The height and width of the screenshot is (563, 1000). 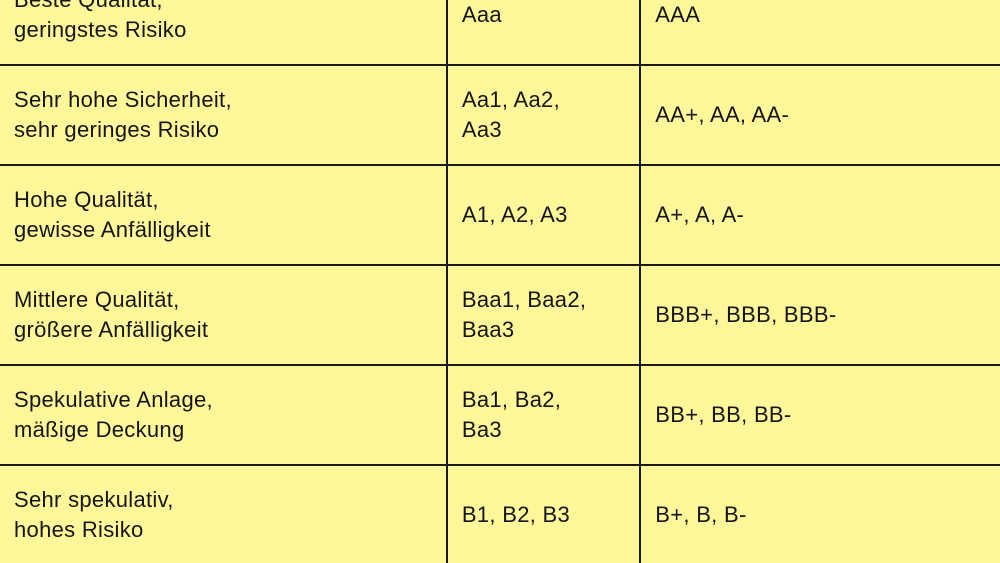 What do you see at coordinates (112, 229) in the screenshot?
I see `cell-text: gewisse Anfälligkeit` at bounding box center [112, 229].